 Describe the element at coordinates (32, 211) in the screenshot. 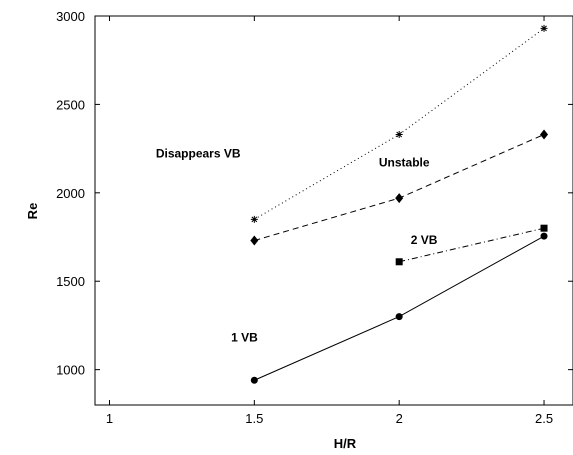

I see `y-axis-title: Re` at that location.